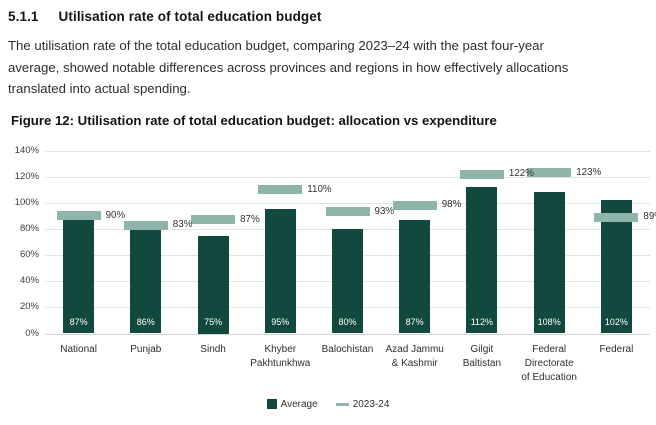 The image size is (656, 425). Describe the element at coordinates (213, 349) in the screenshot. I see `x-axis-label: Sindh` at that location.